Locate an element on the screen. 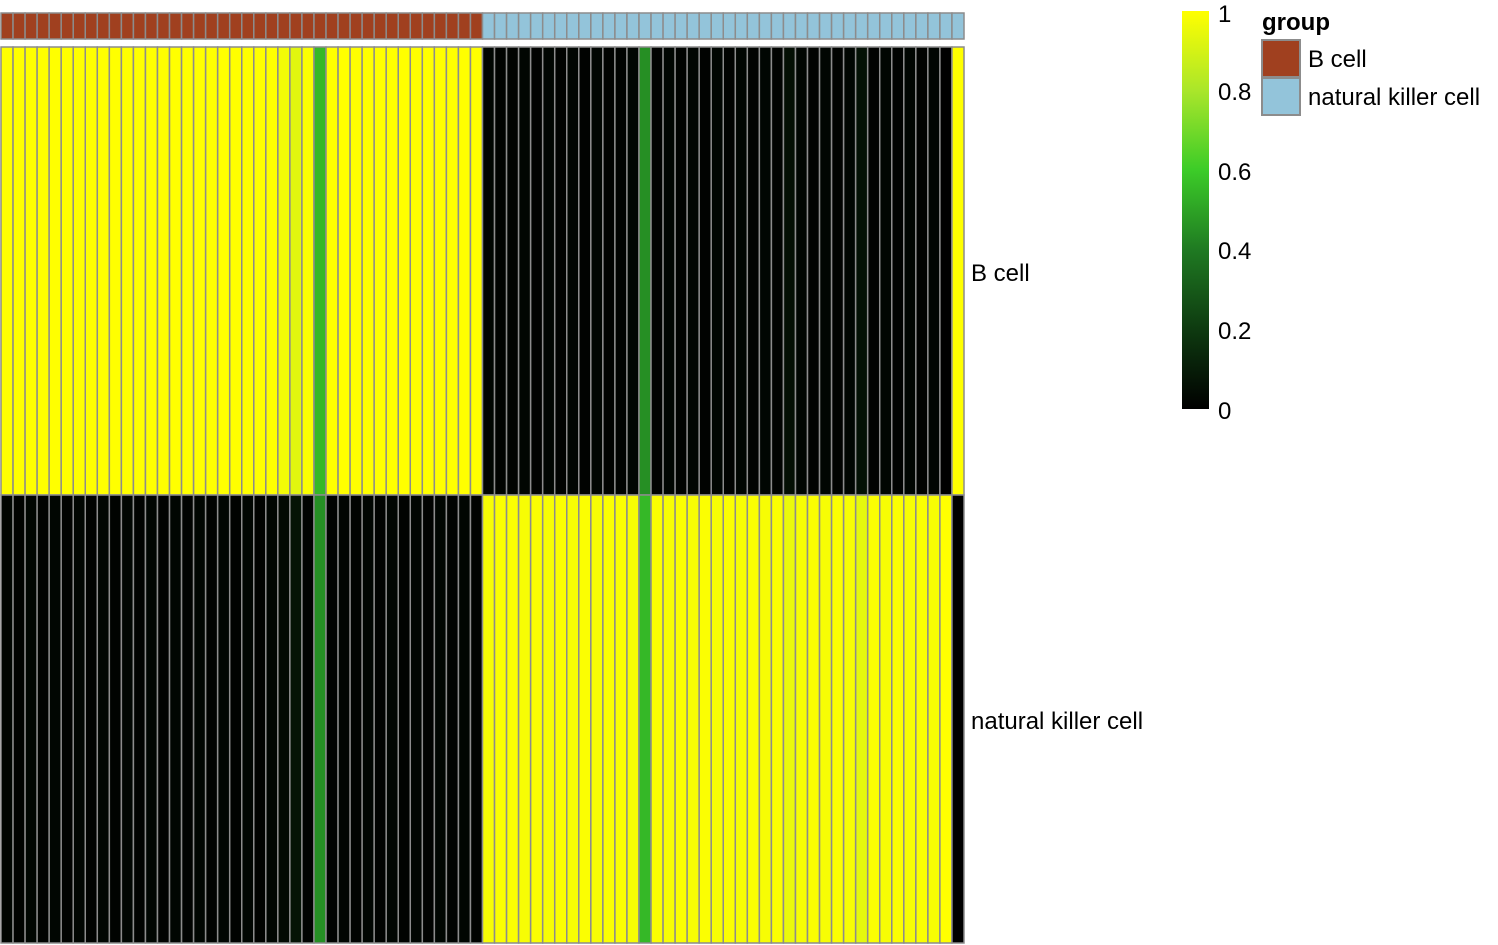 Image resolution: width=1498 pixels, height=945 pixels. color-tick-0-2: 0.2 is located at coordinates (1234, 331).